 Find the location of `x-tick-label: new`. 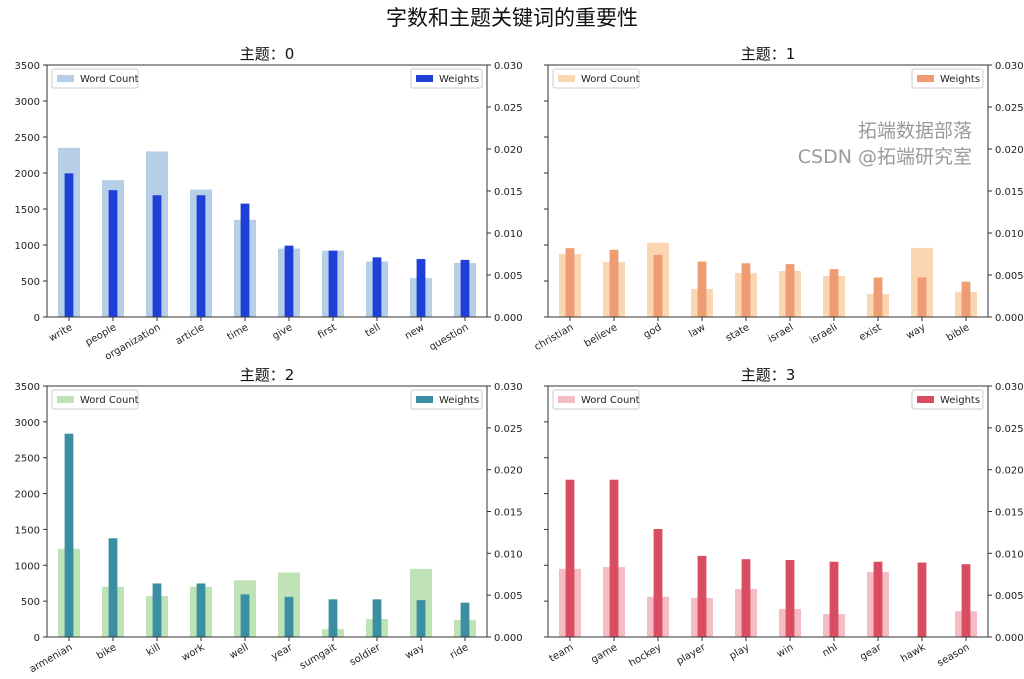

x-tick-label: new is located at coordinates (414, 332).